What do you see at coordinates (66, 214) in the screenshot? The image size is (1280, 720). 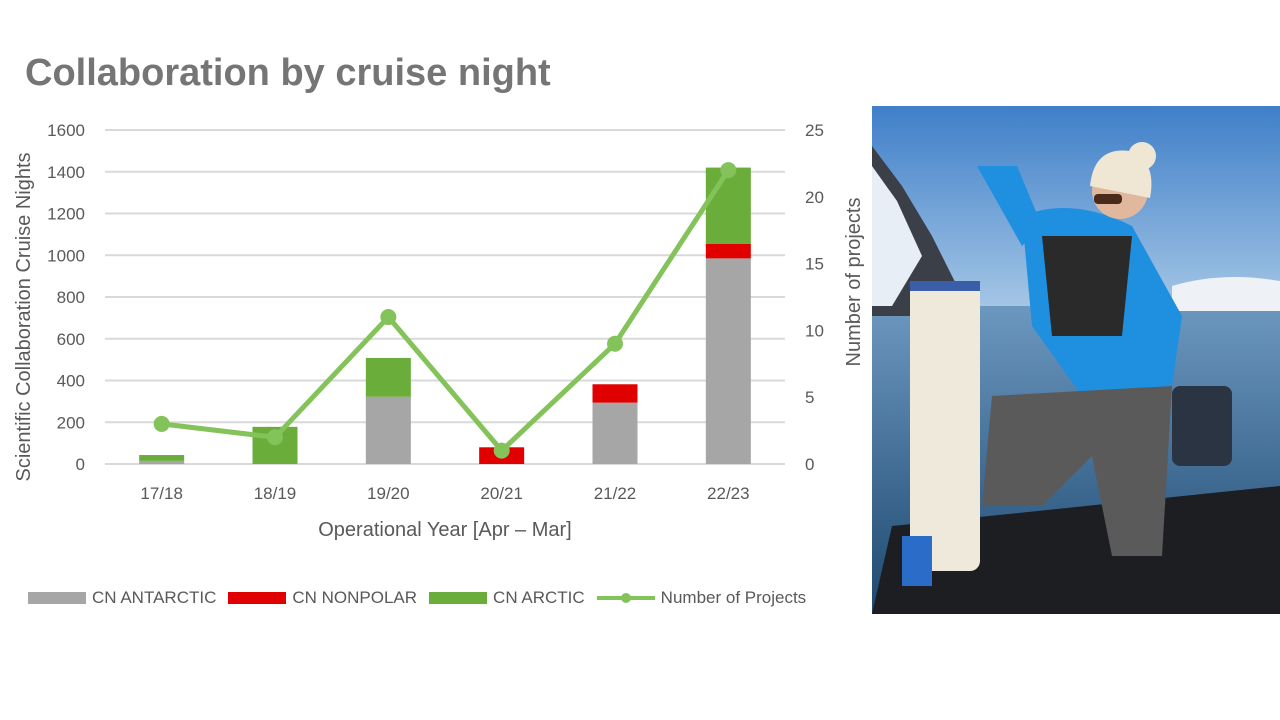 I see `y-tick-label: 1200` at bounding box center [66, 214].